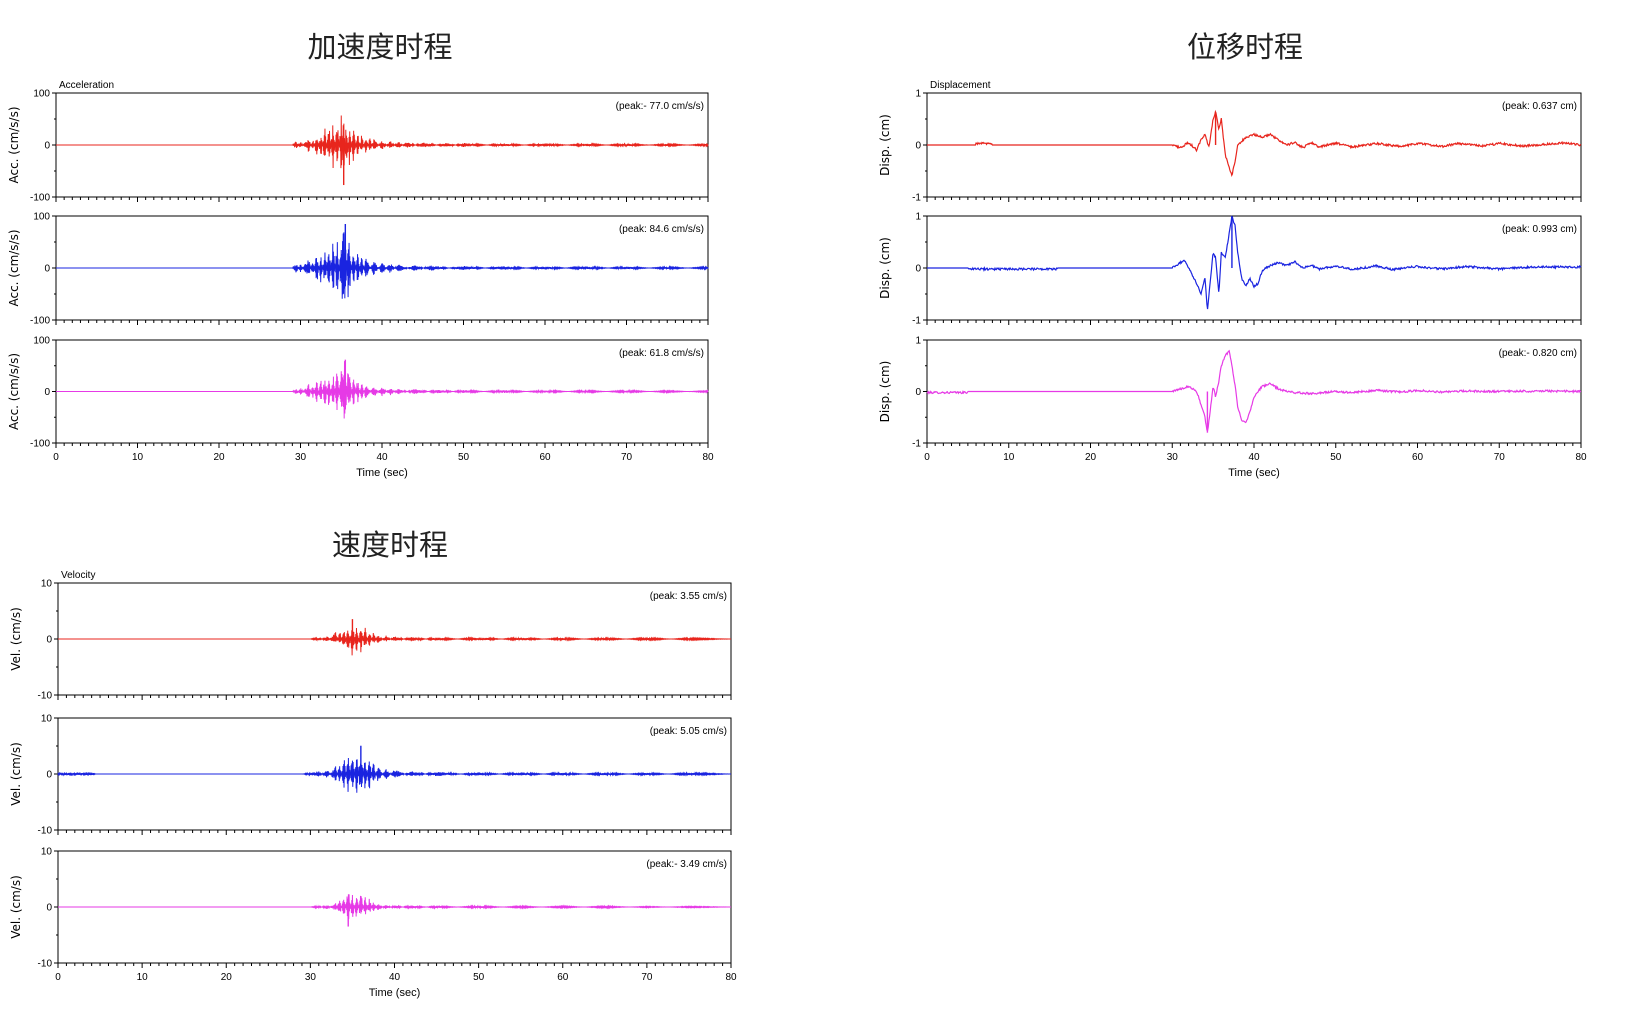 The width and height of the screenshot is (1632, 1020). I want to click on chart-title: Acceleration, so click(86, 85).